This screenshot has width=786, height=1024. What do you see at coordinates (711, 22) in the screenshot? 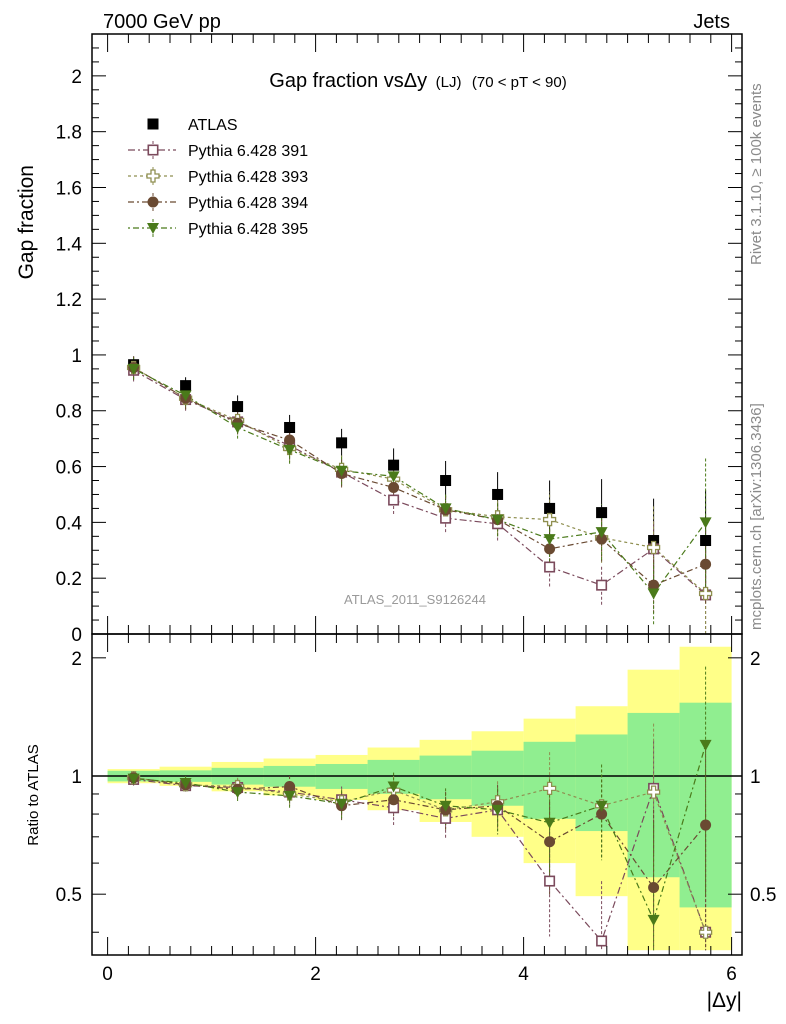
I see `header-jets-label: Jets` at bounding box center [711, 22].